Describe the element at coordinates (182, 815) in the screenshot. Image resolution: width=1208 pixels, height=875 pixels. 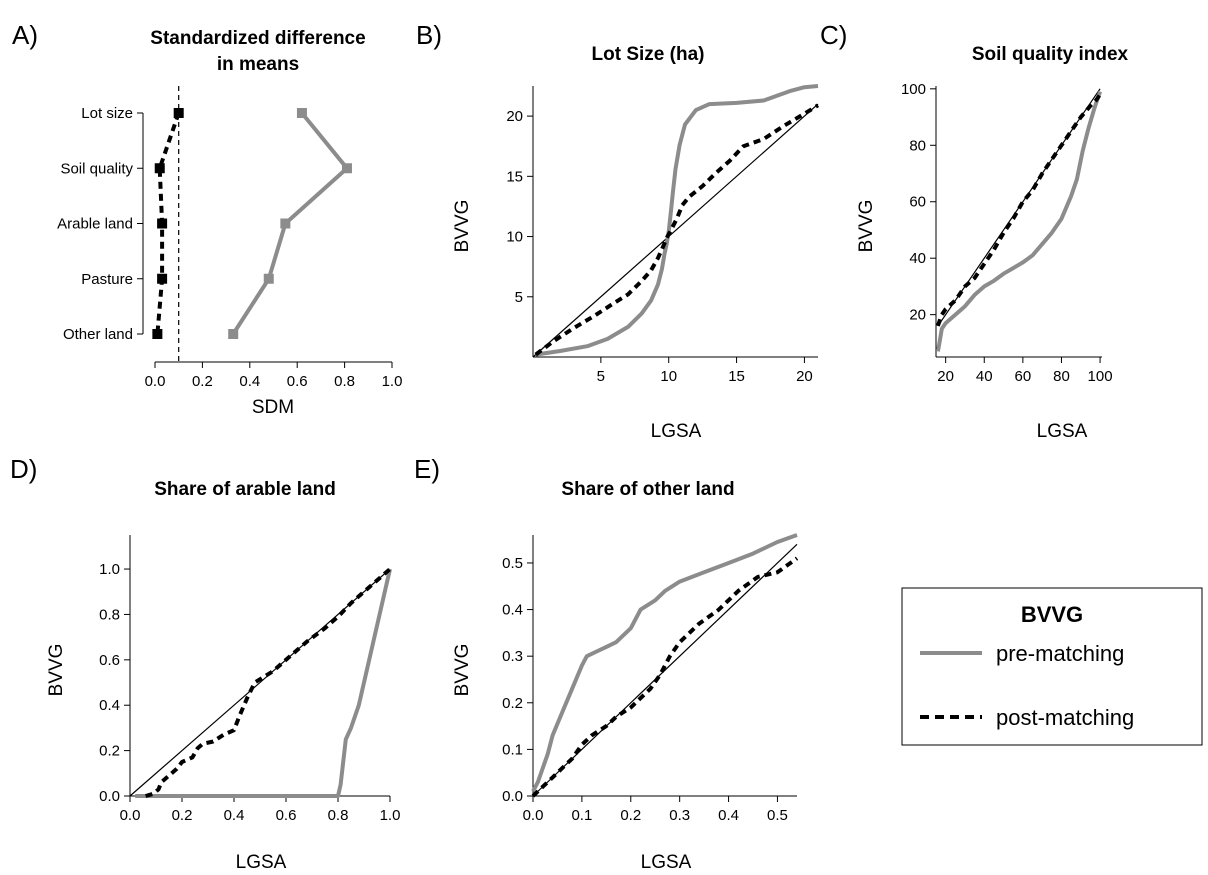
I see `panel-d-x-tick-label: 0.2` at that location.